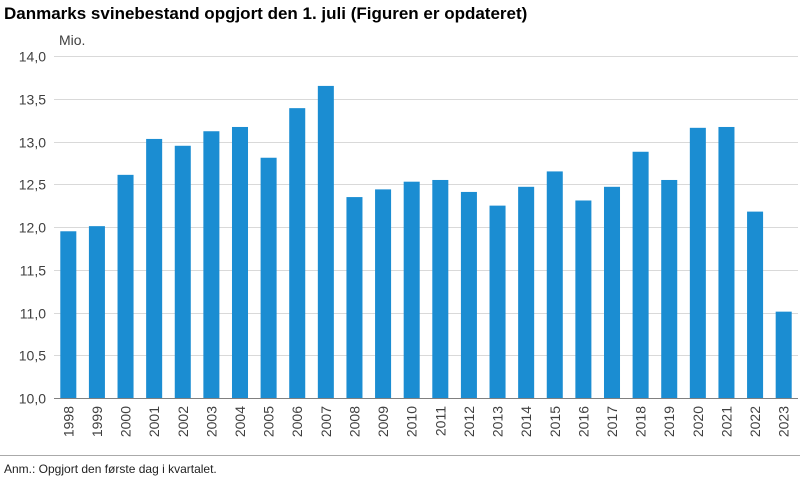 The image size is (800, 479). What do you see at coordinates (640, 274) in the screenshot?
I see `bar-2018` at bounding box center [640, 274].